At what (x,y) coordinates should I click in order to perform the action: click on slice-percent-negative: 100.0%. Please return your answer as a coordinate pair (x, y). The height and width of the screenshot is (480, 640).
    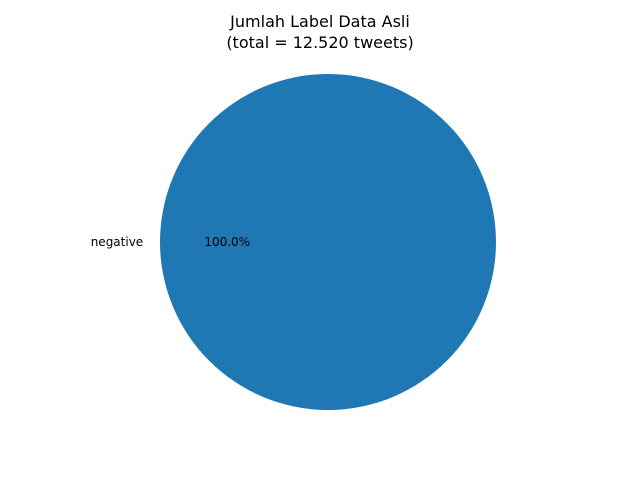
    Looking at the image, I should click on (227, 242).